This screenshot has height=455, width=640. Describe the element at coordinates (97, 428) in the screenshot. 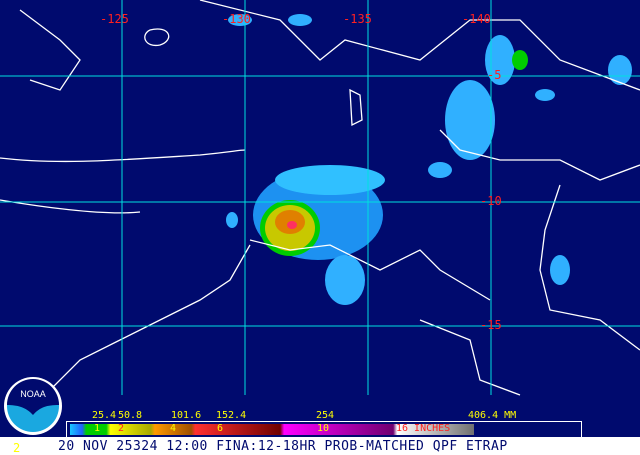

I see `legend-inch-label: 1` at that location.